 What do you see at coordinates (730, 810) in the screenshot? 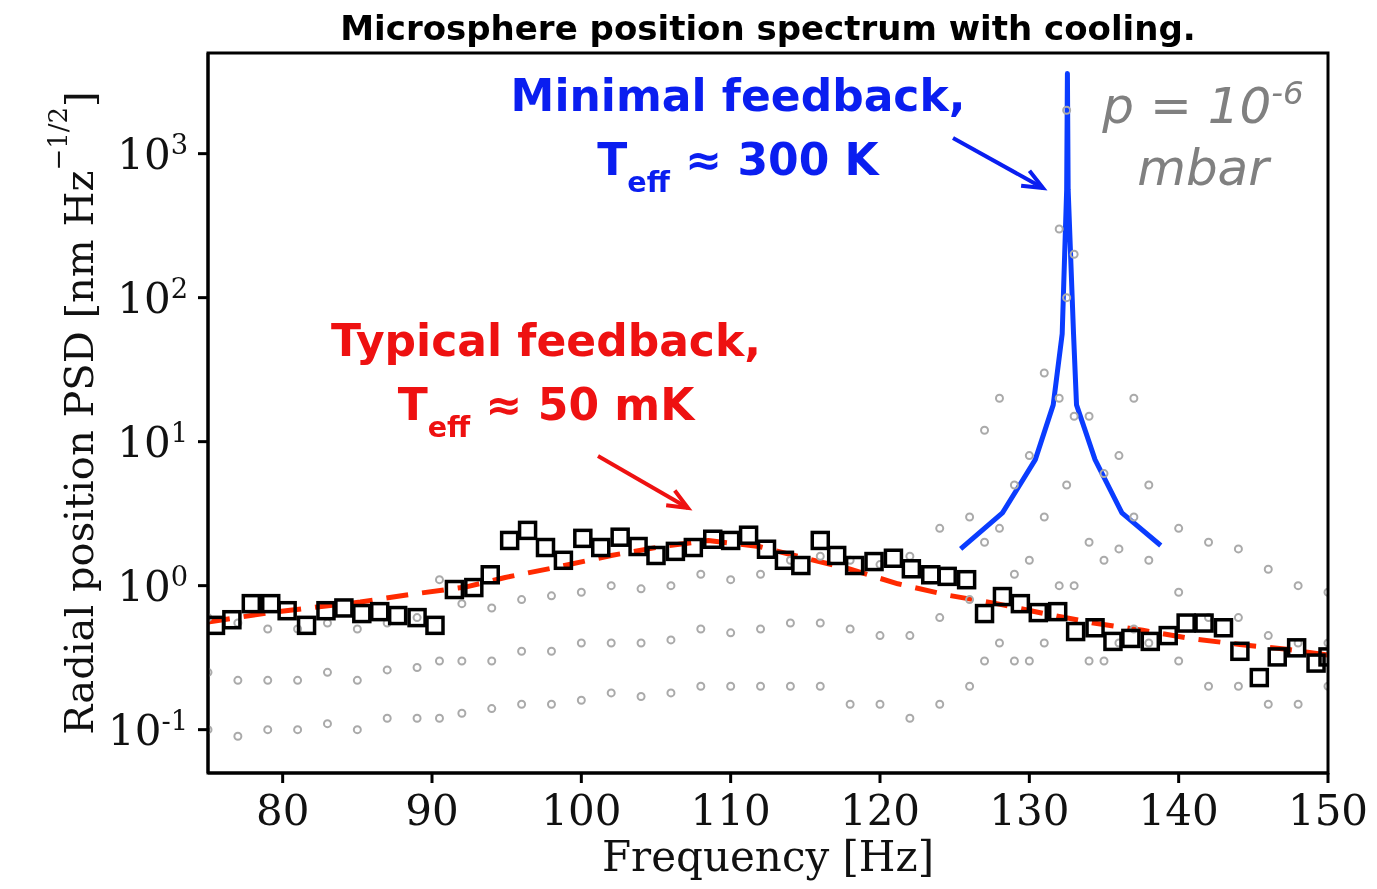
I see `x-tick-label: 110` at bounding box center [730, 810].